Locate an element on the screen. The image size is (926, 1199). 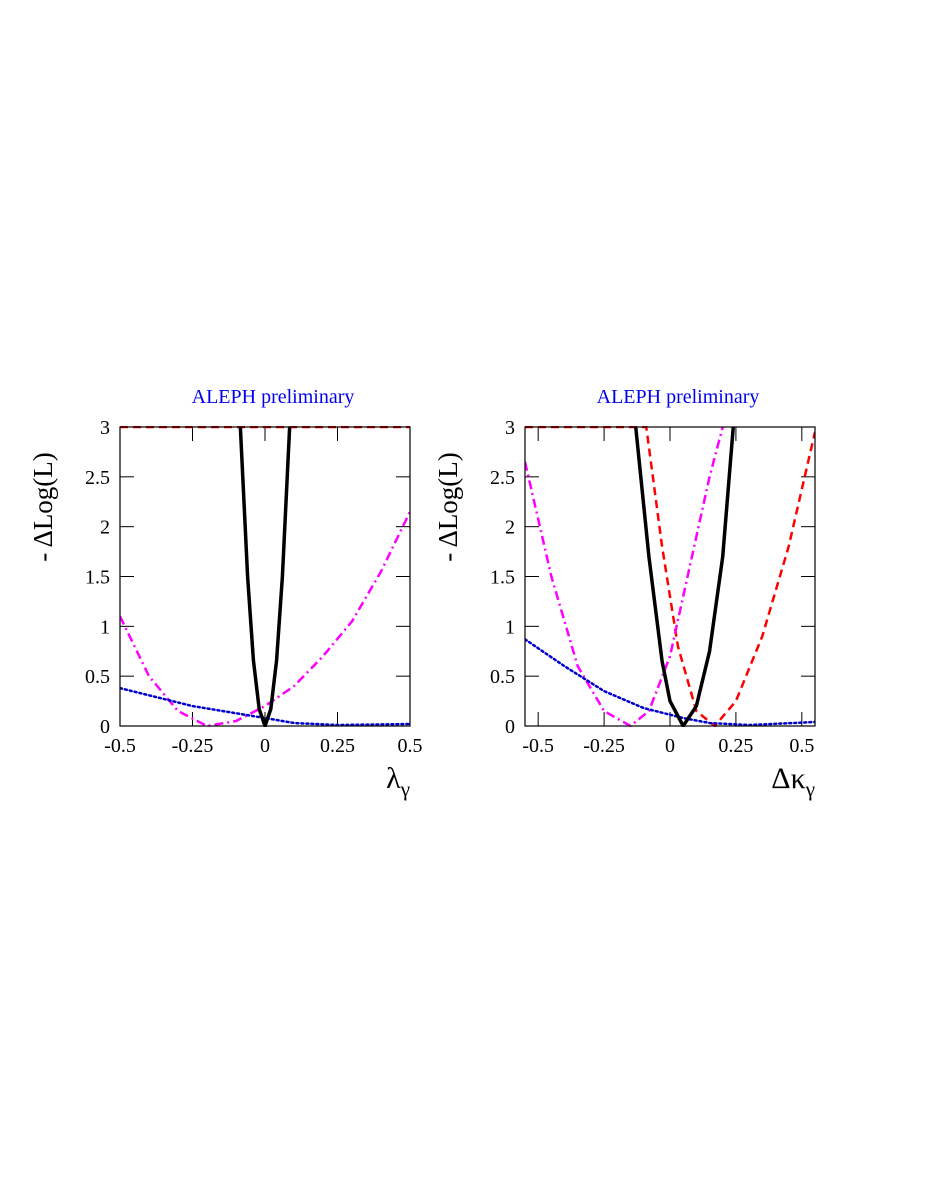
x-axis-label: Δκγ is located at coordinates (793, 781).